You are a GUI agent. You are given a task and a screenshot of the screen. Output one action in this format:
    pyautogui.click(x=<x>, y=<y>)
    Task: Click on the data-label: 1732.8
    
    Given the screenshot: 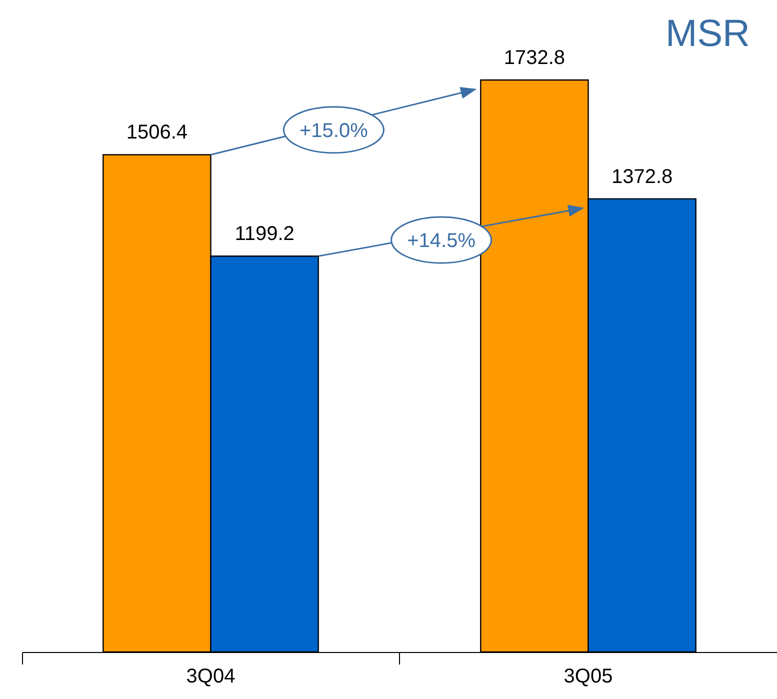 What is the action you would take?
    pyautogui.click(x=535, y=58)
    